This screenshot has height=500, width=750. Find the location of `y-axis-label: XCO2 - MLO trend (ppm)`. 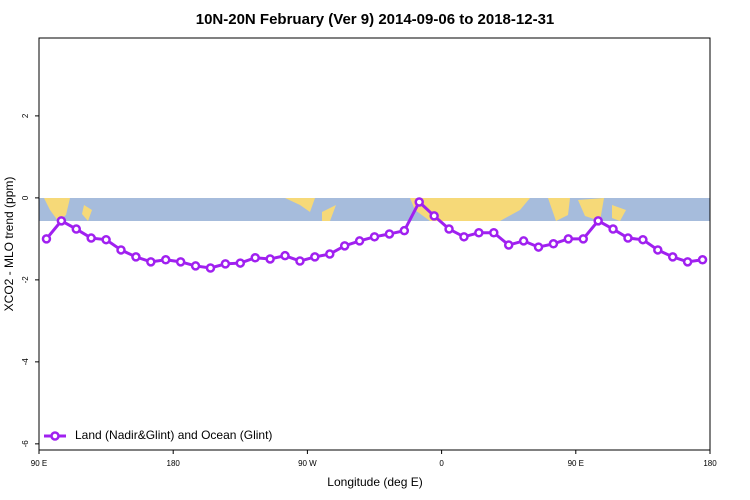

y-axis-label: XCO2 - MLO trend (ppm) is located at coordinates (9, 244).